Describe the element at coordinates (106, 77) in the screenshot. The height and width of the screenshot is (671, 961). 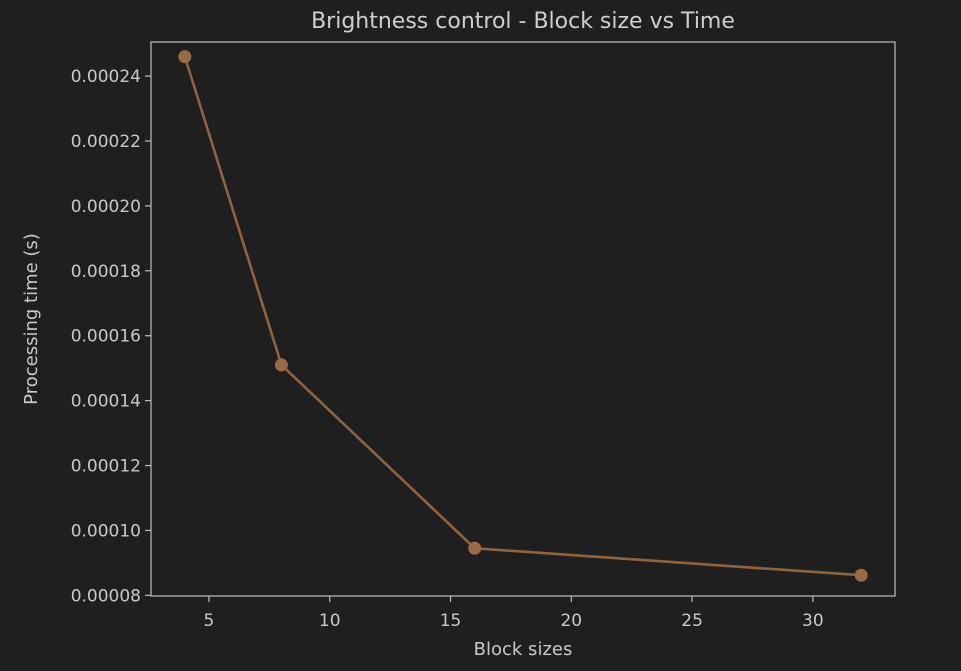
I see `y-tick-label: 0.00024` at that location.